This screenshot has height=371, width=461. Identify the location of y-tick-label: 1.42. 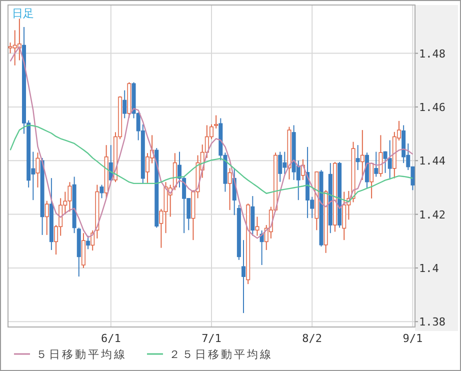
(432, 215).